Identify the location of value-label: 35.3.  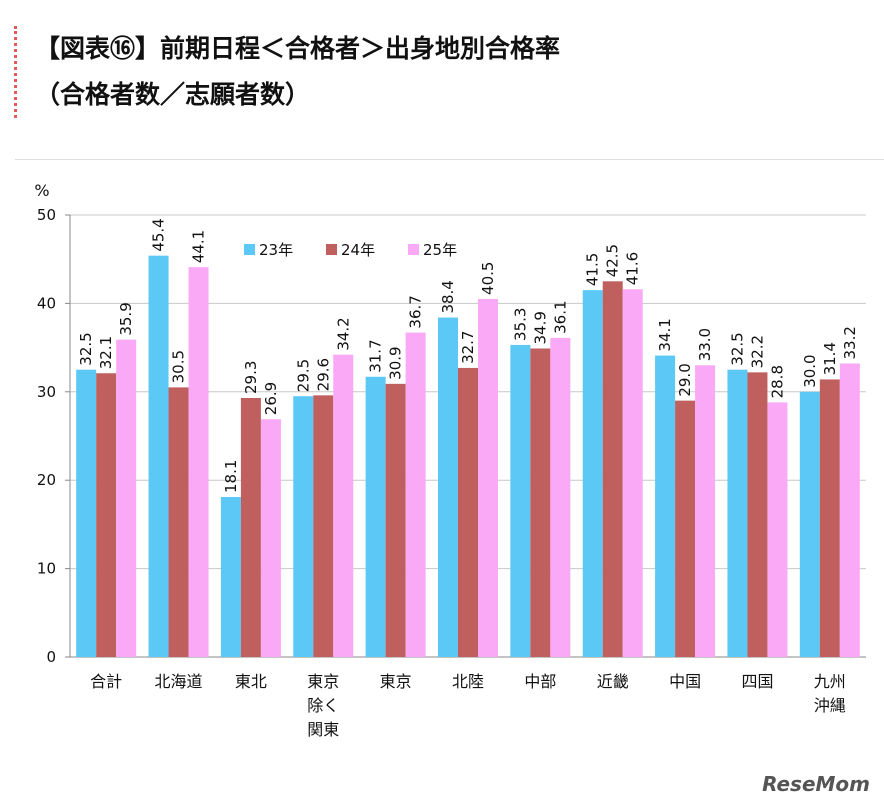
(520, 324).